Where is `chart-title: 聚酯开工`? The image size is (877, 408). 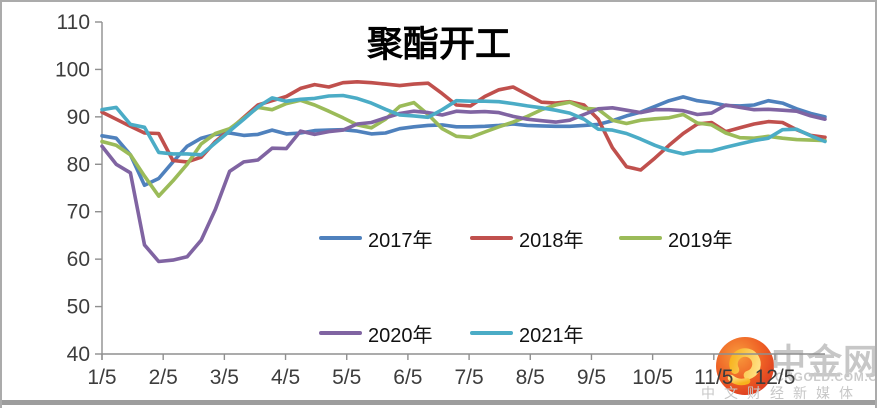
chart-title: 聚酯开工 is located at coordinates (439, 44).